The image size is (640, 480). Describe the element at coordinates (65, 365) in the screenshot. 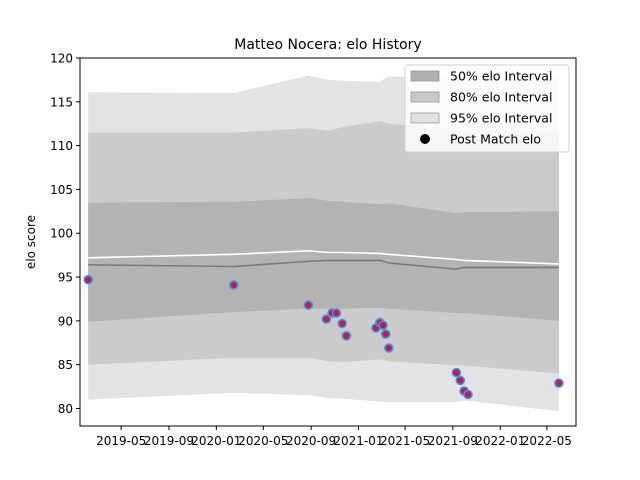

I see `y-tick-label: 85` at that location.